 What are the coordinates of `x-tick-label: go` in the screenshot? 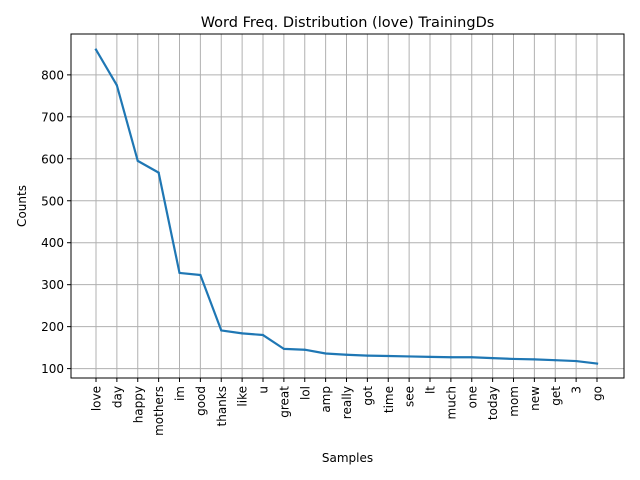 It's located at (598, 393).